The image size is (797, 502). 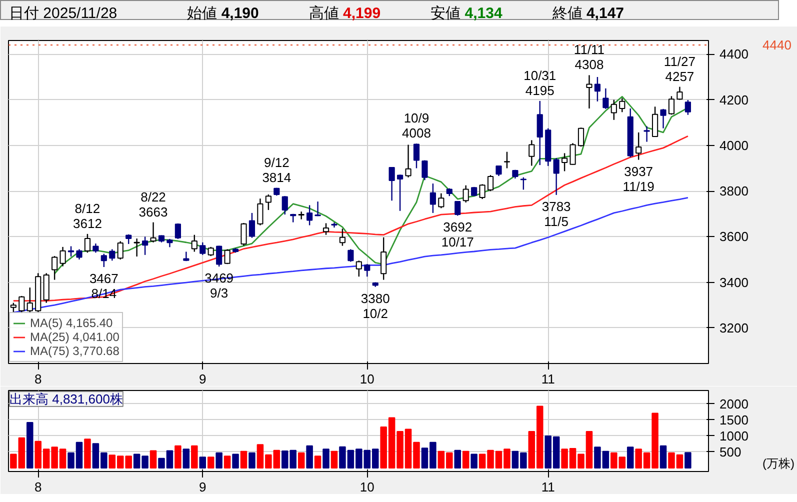 I want to click on annotation: 8/12 3612, so click(x=87, y=215).